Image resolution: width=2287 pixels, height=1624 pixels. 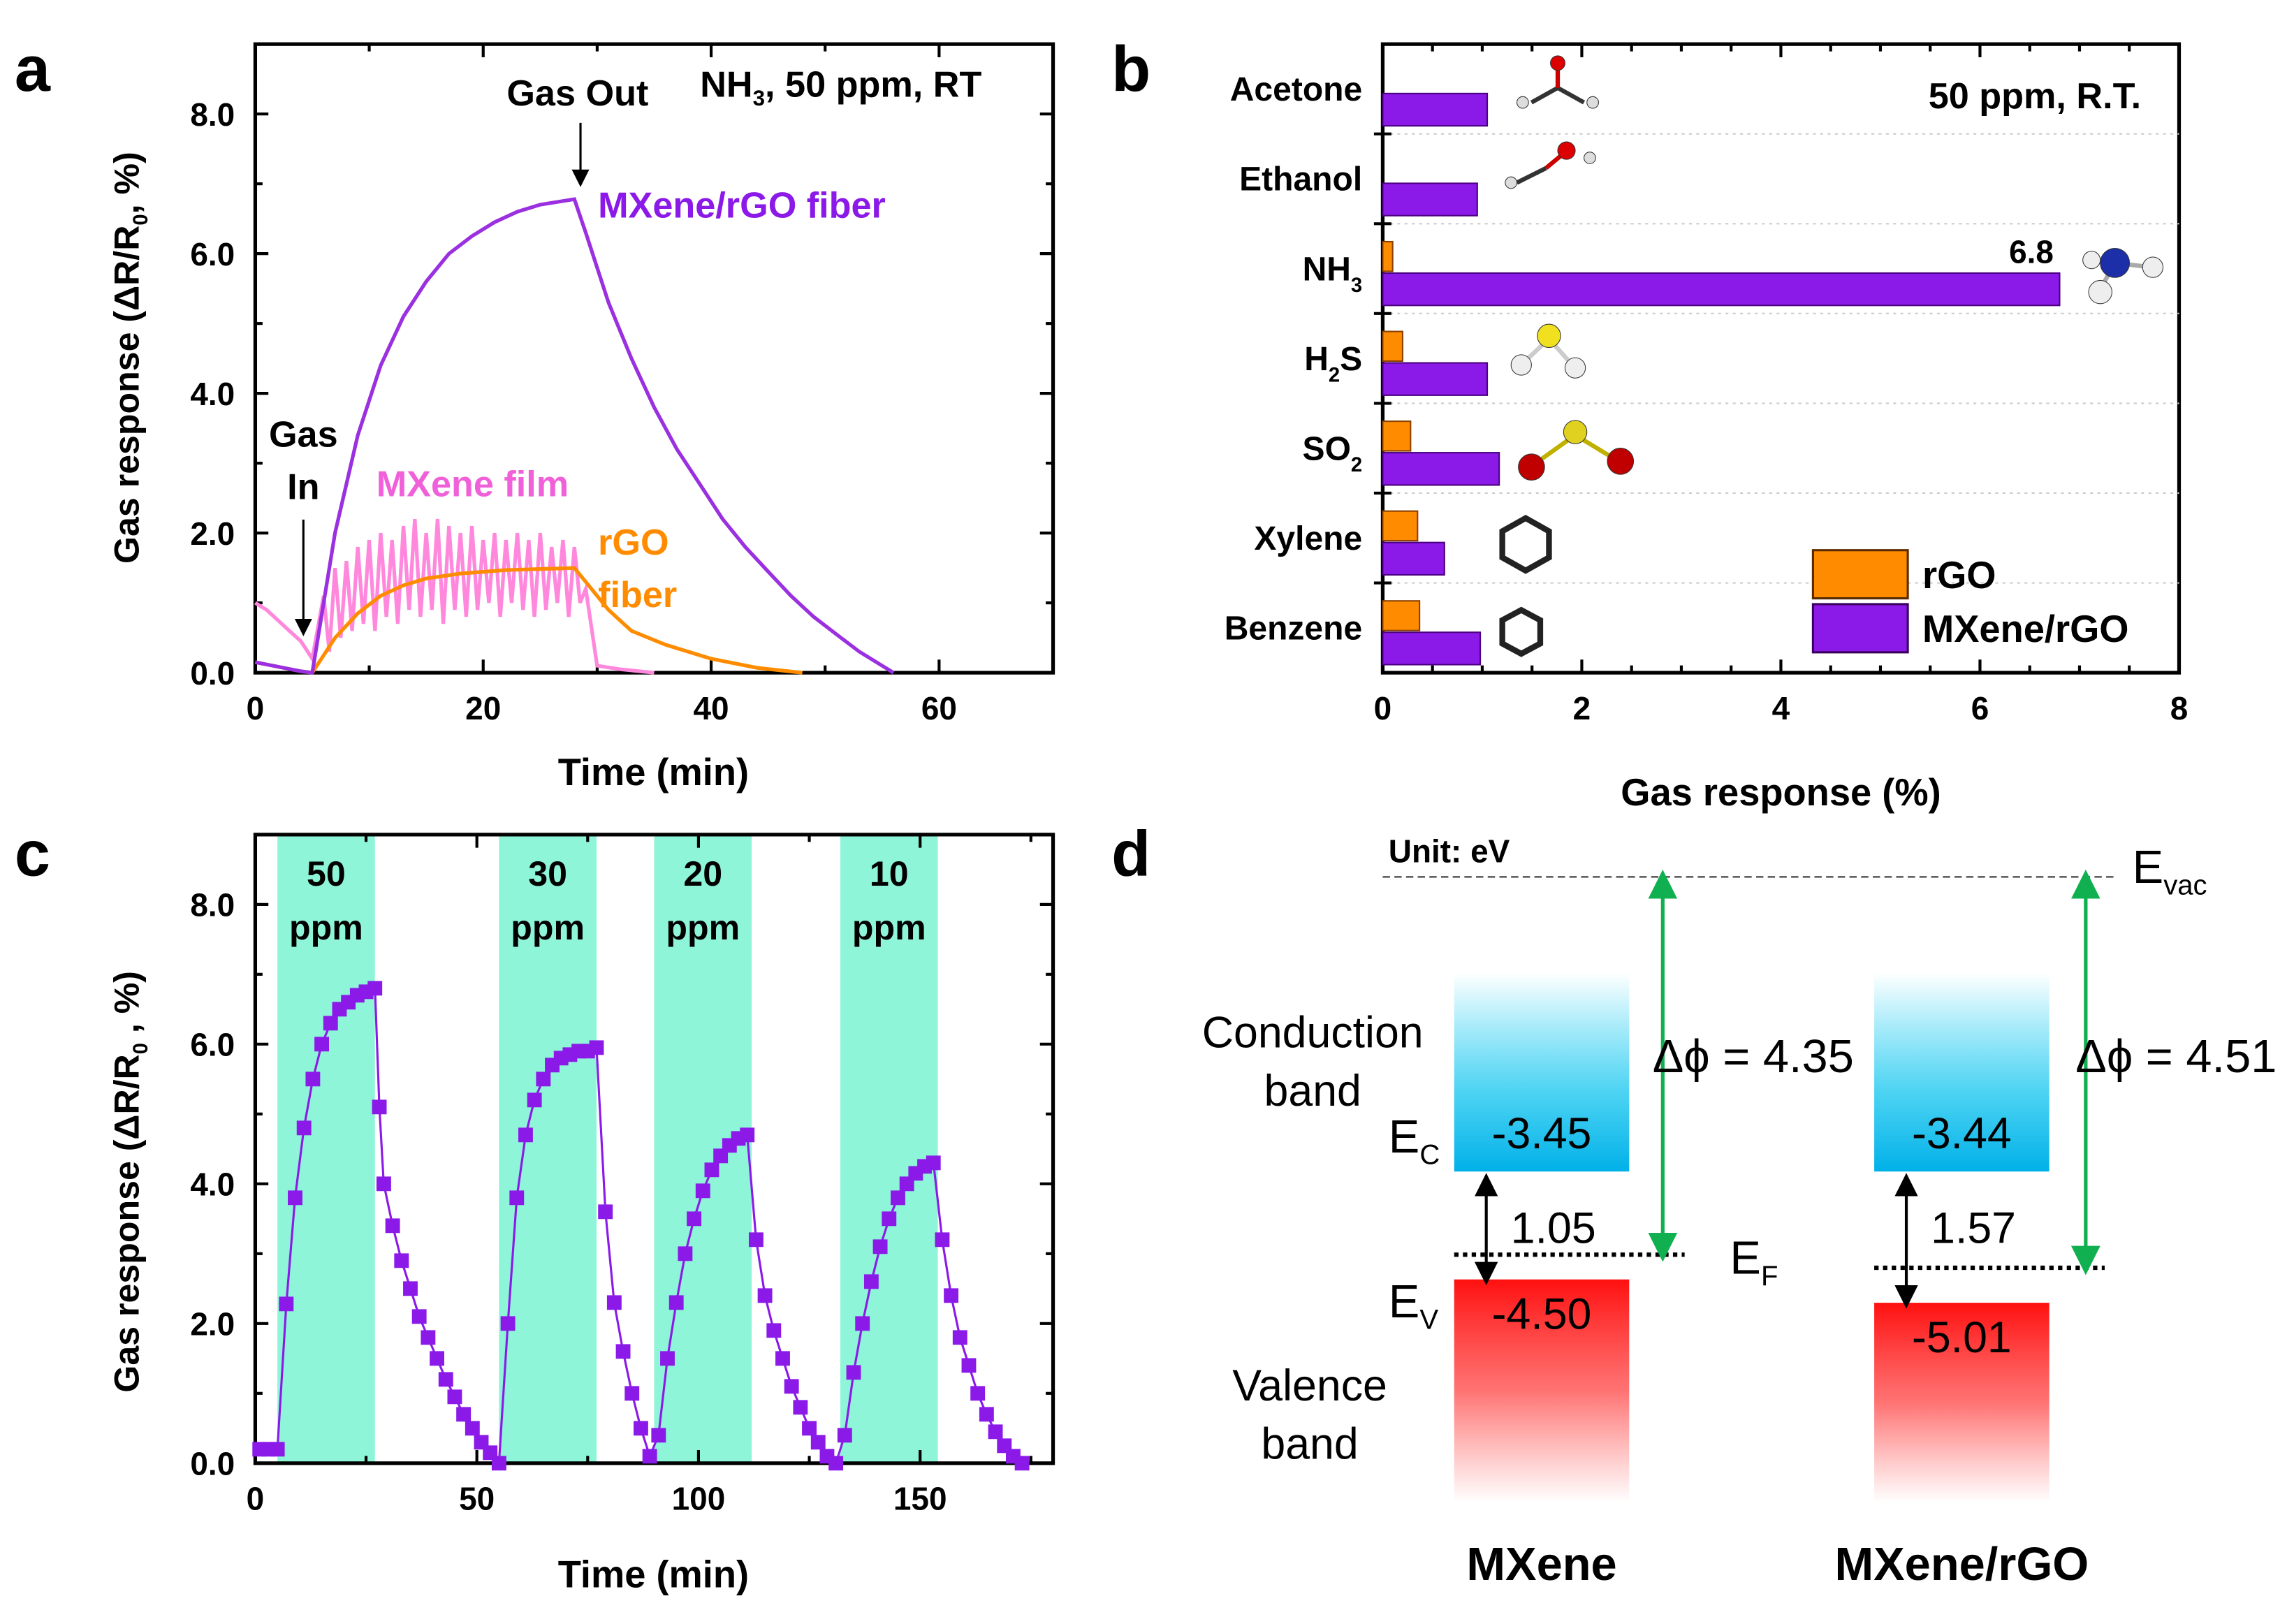 What do you see at coordinates (1571, 95) in the screenshot?
I see `bond` at bounding box center [1571, 95].